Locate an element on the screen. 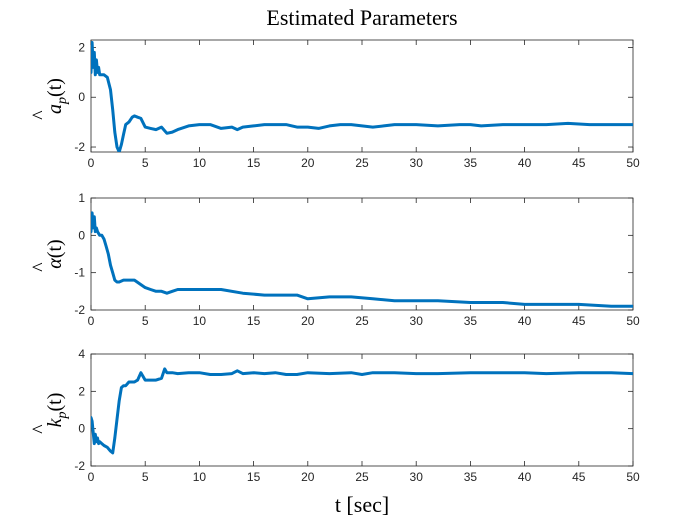  y-axis-label: kp(t) is located at coordinates (57, 410).